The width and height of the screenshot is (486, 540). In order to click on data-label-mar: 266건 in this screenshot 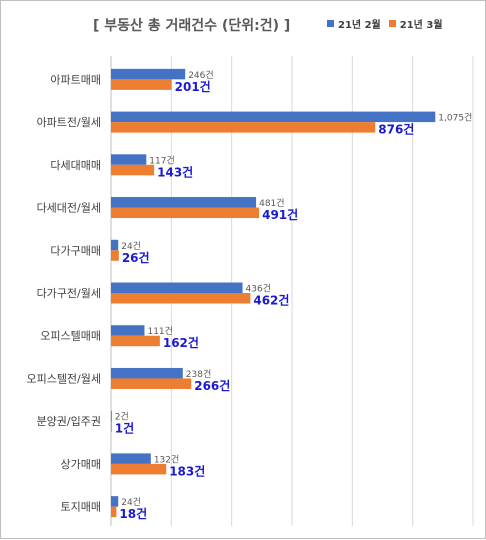, I will do `click(212, 385)`.